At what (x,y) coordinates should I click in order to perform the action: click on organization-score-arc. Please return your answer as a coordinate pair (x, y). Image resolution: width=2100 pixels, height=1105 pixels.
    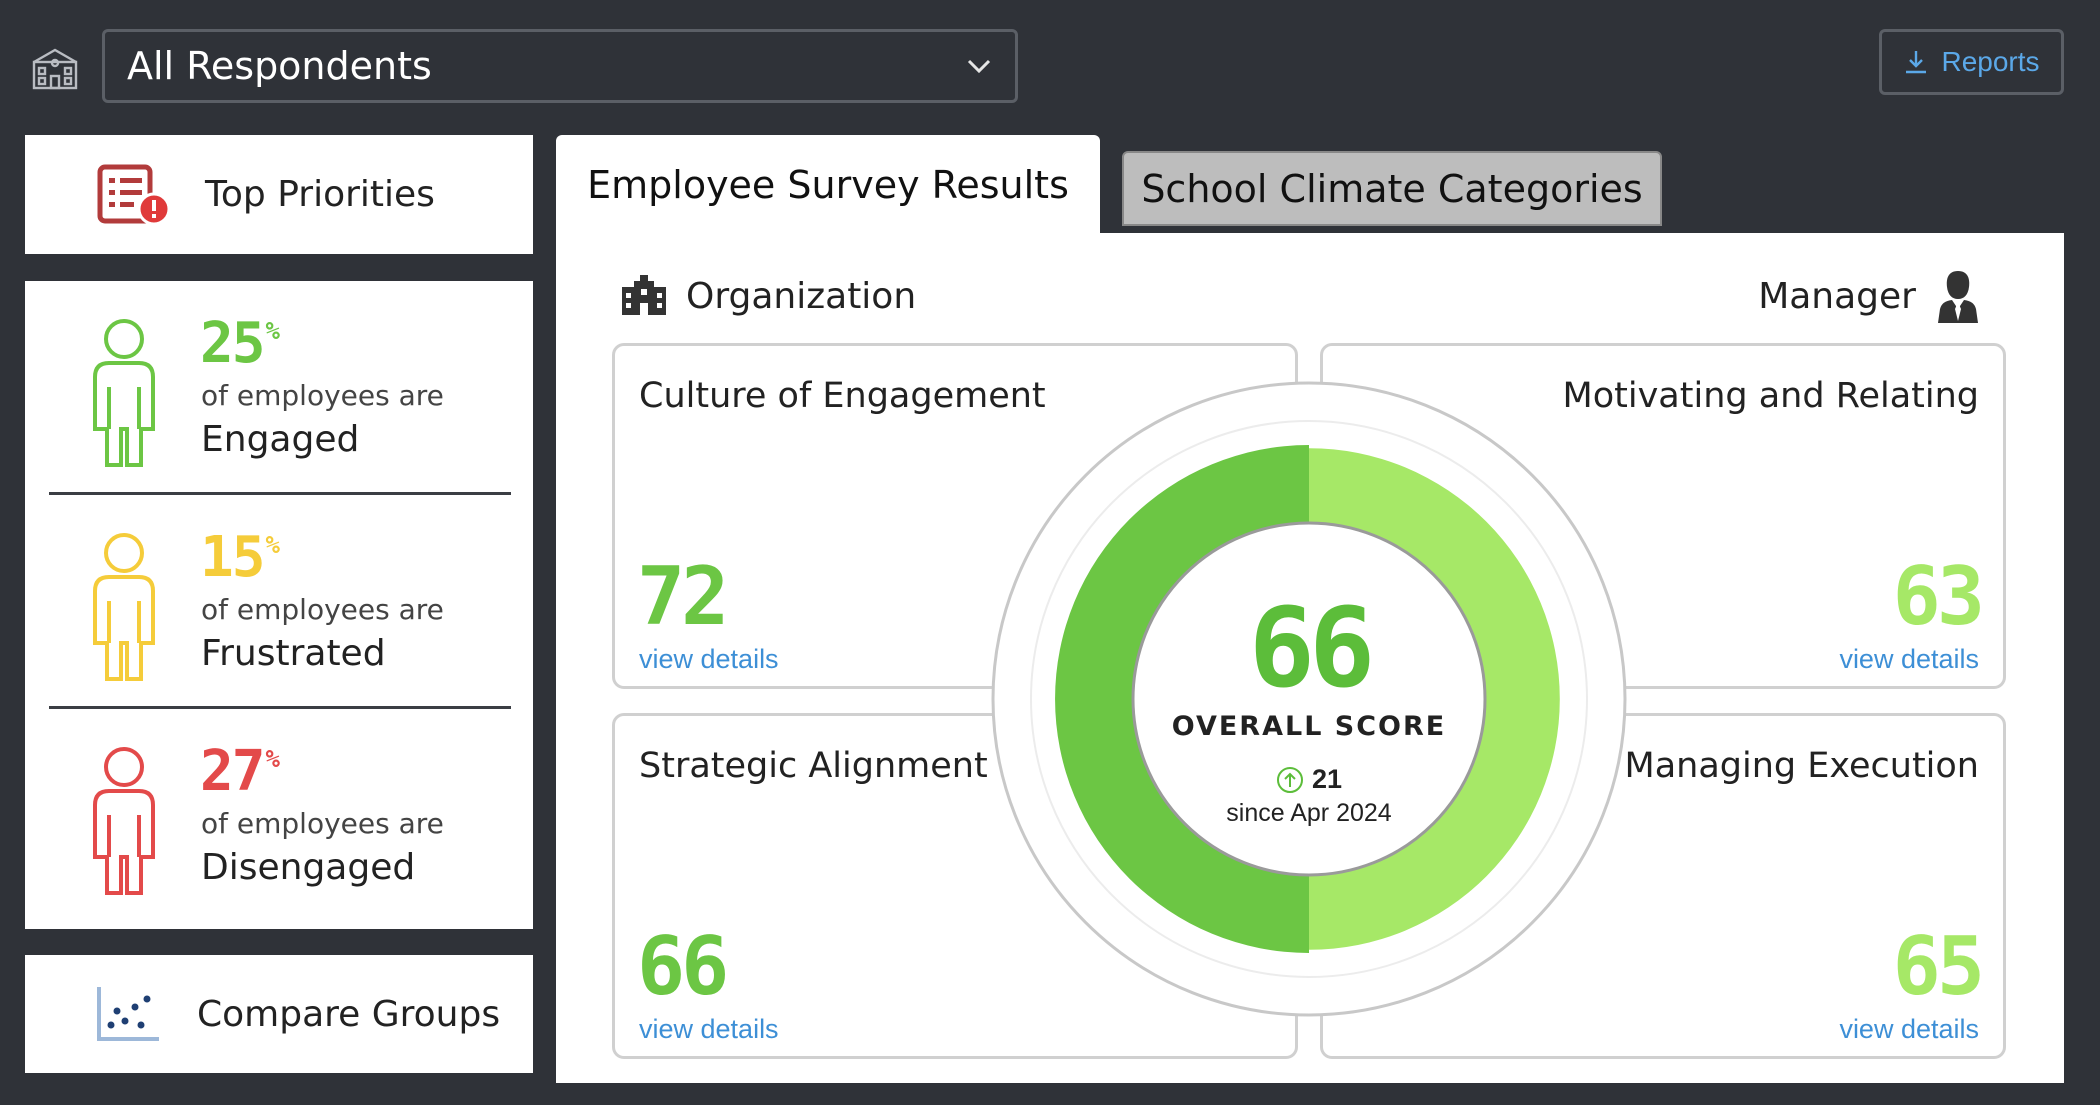
    Looking at the image, I should click on (1182, 699).